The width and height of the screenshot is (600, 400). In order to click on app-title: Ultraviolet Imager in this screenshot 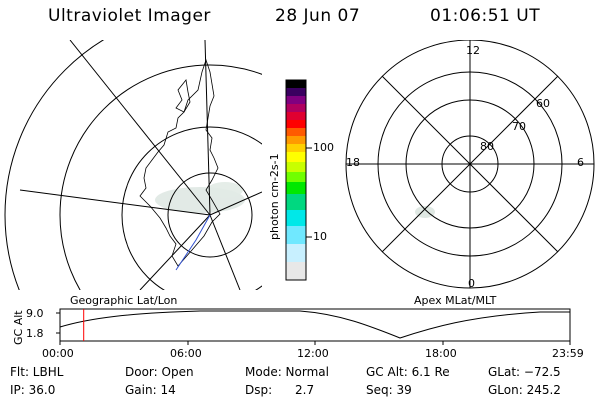, I will do `click(129, 16)`.